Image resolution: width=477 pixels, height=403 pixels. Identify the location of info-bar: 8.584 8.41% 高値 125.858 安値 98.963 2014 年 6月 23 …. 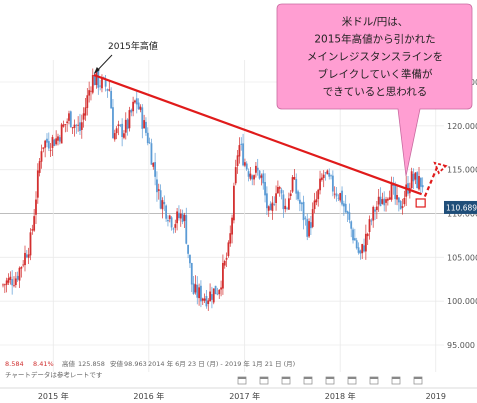
(150, 369).